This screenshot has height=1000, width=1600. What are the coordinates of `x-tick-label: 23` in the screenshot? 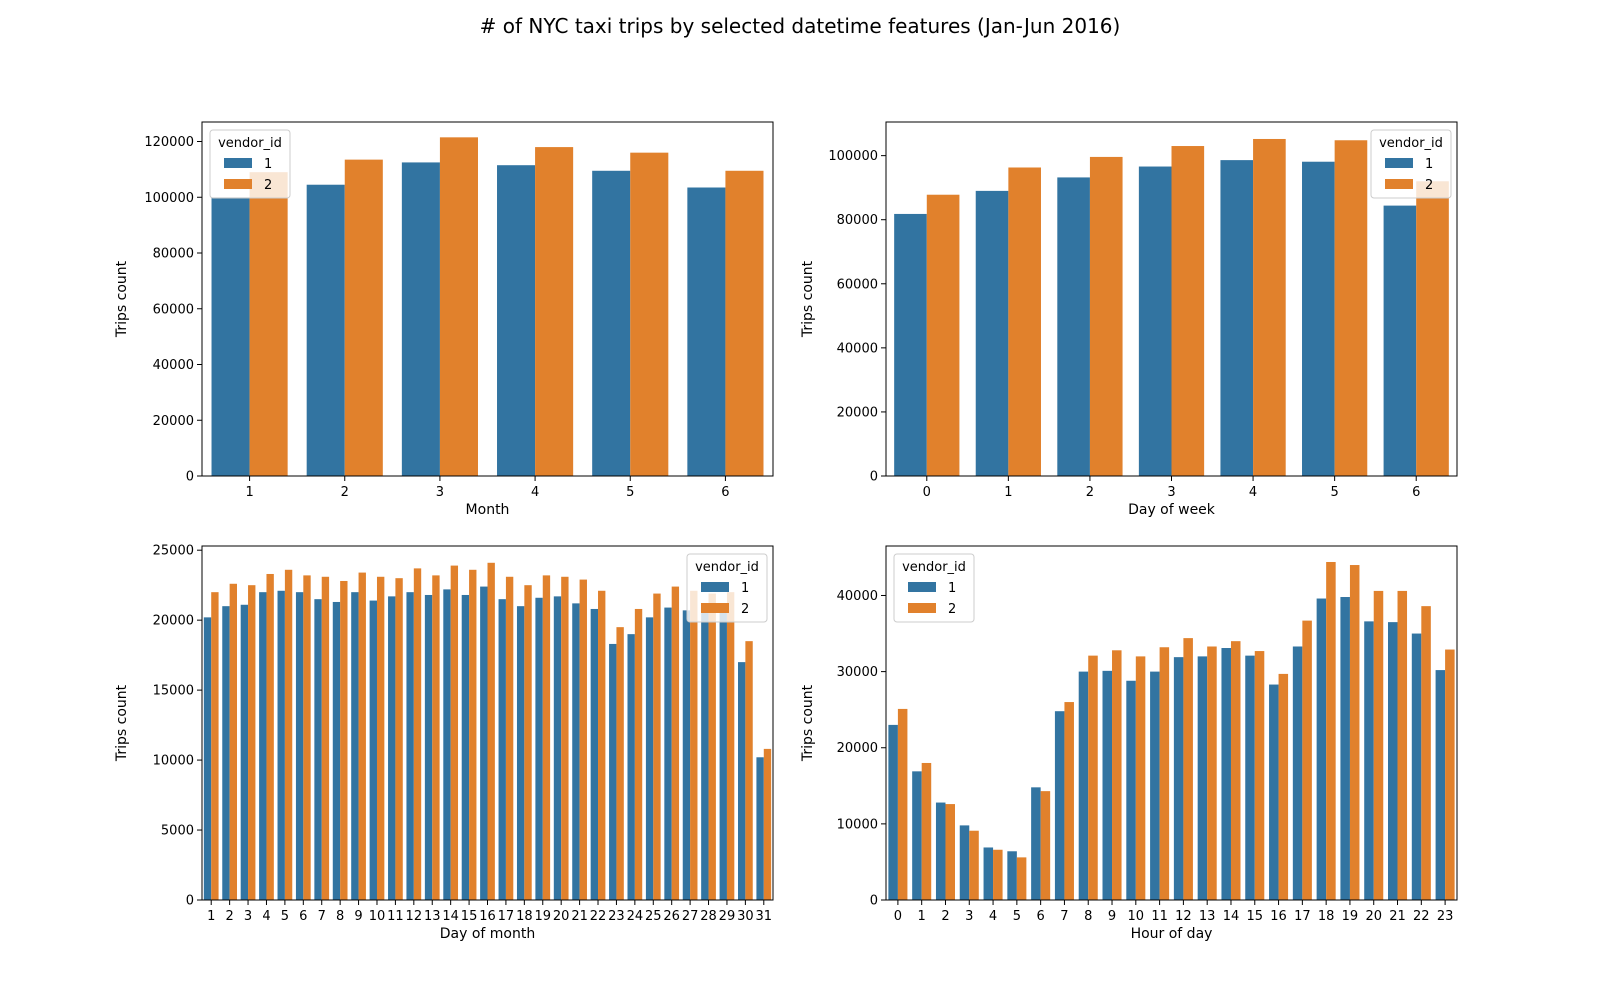 It's located at (616, 916).